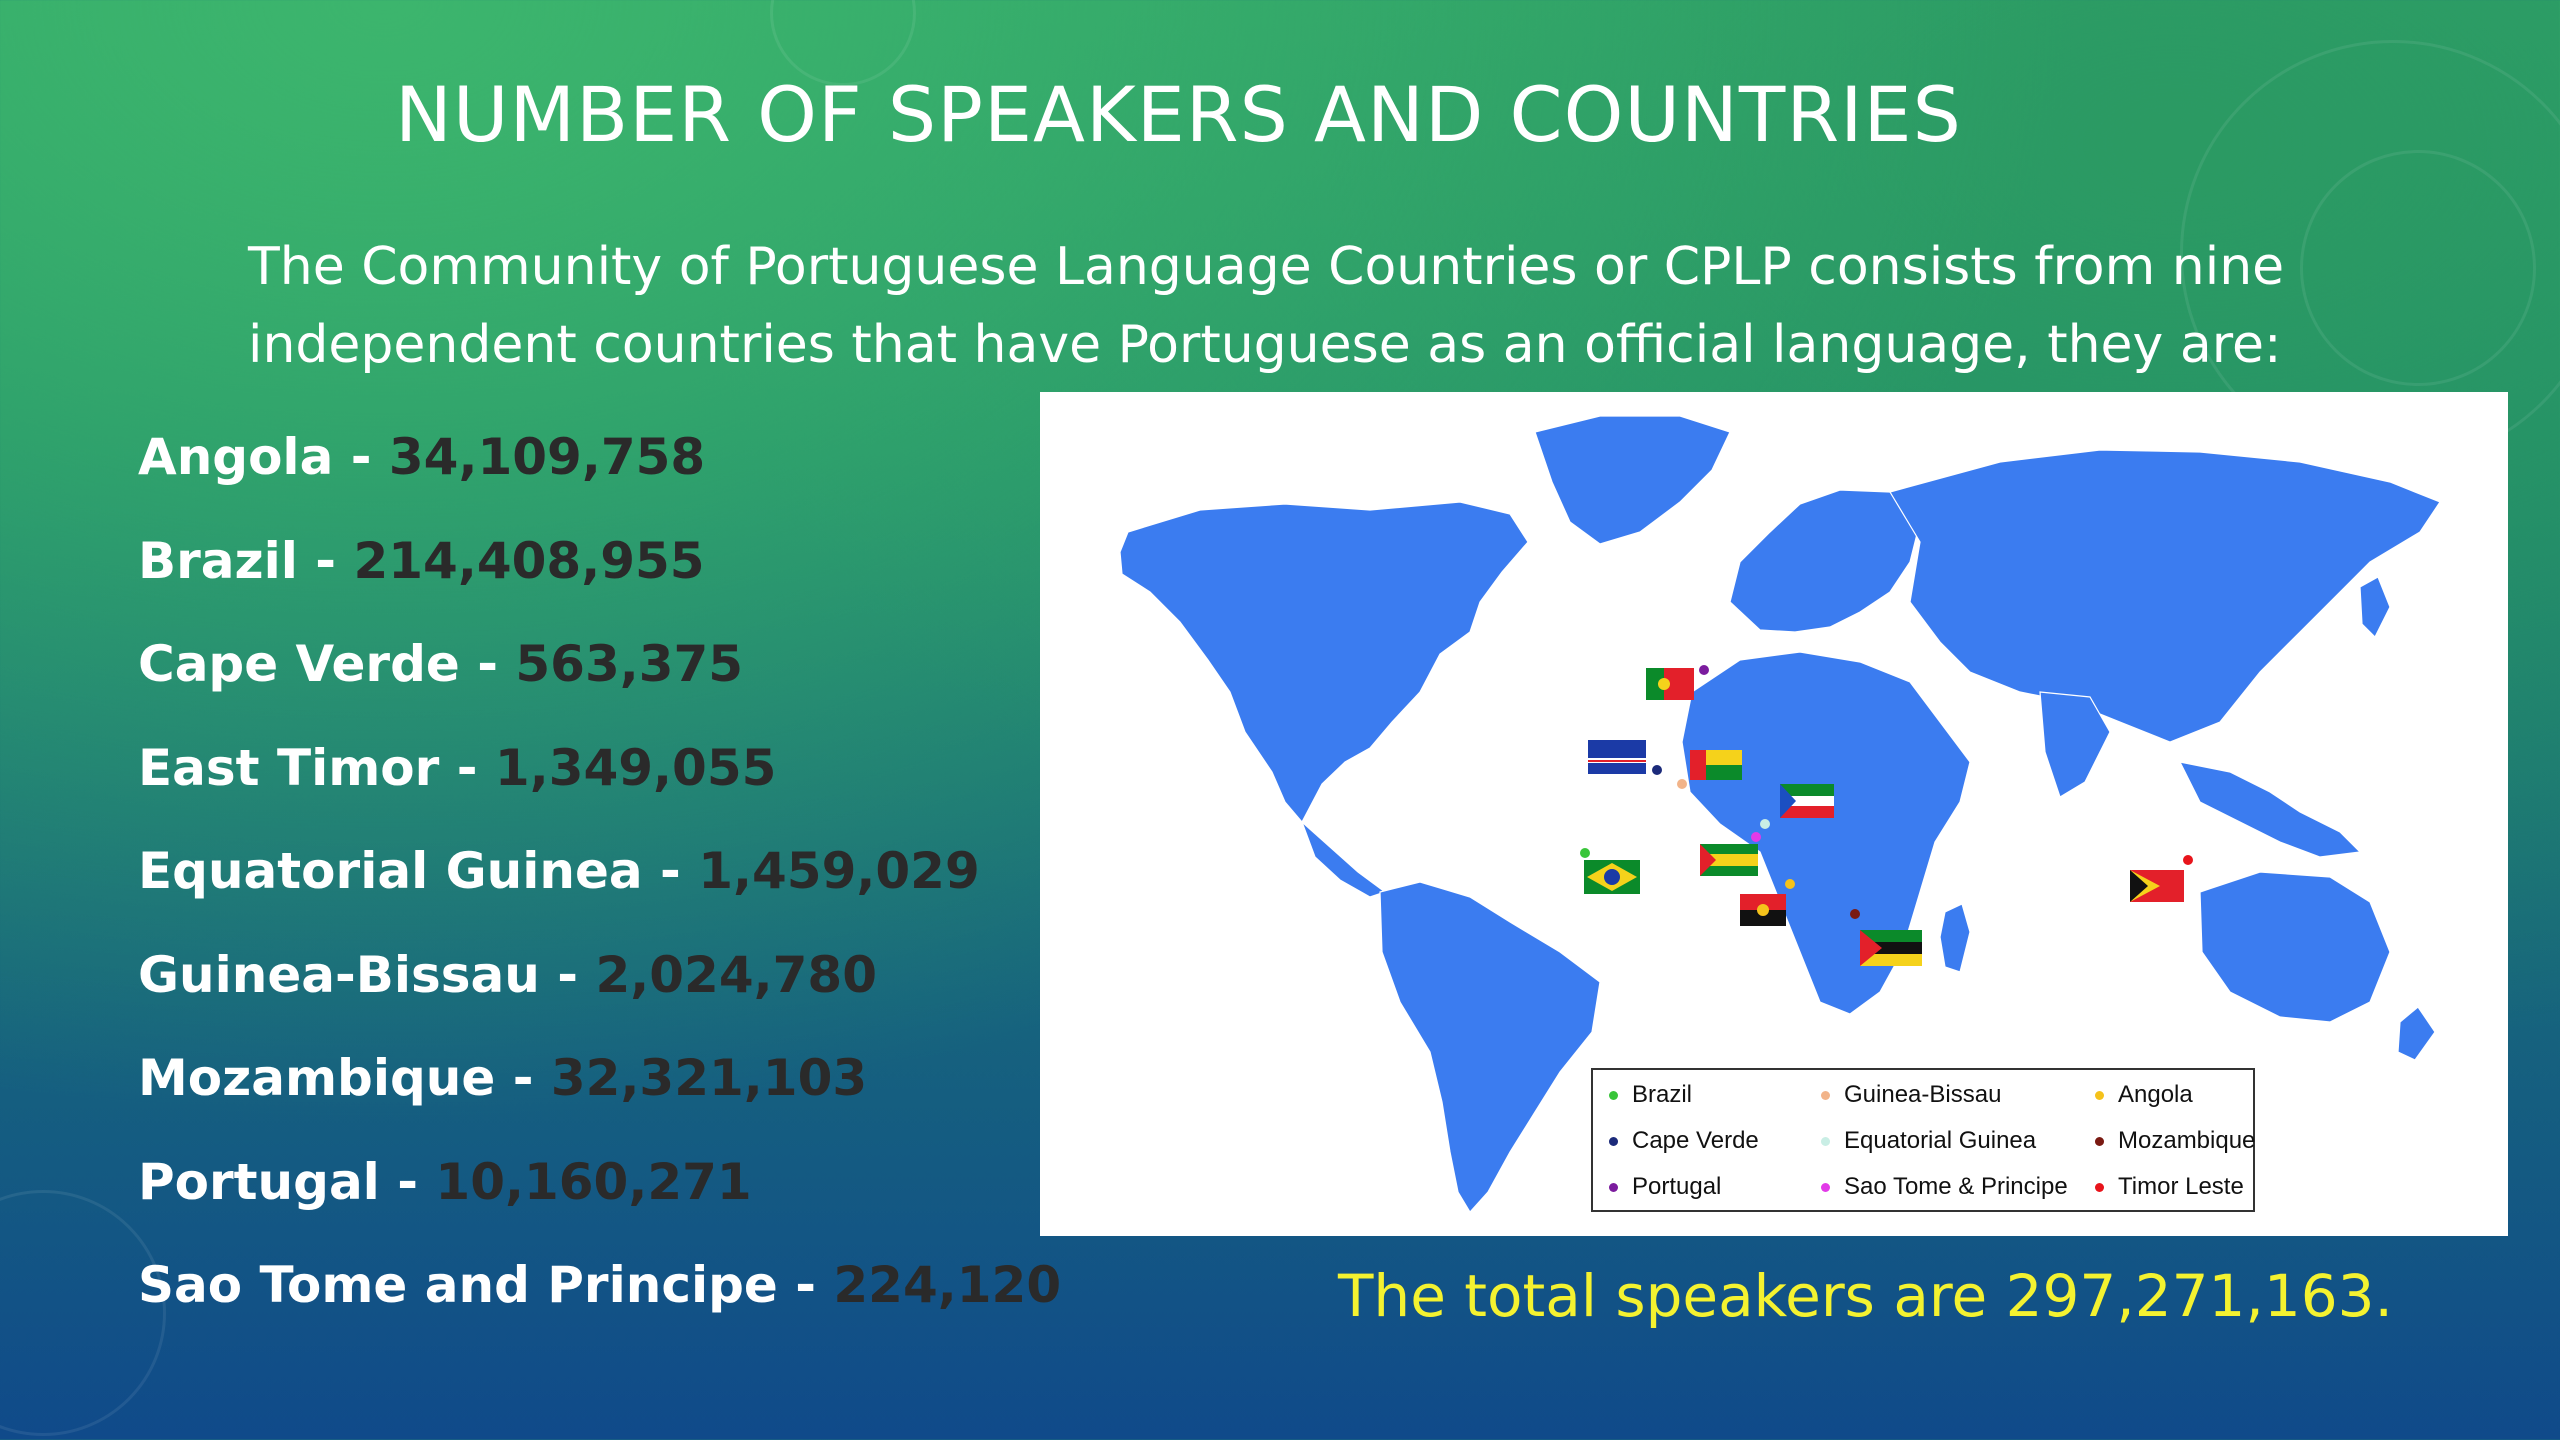  I want to click on timor-leste-dot, so click(2188, 860).